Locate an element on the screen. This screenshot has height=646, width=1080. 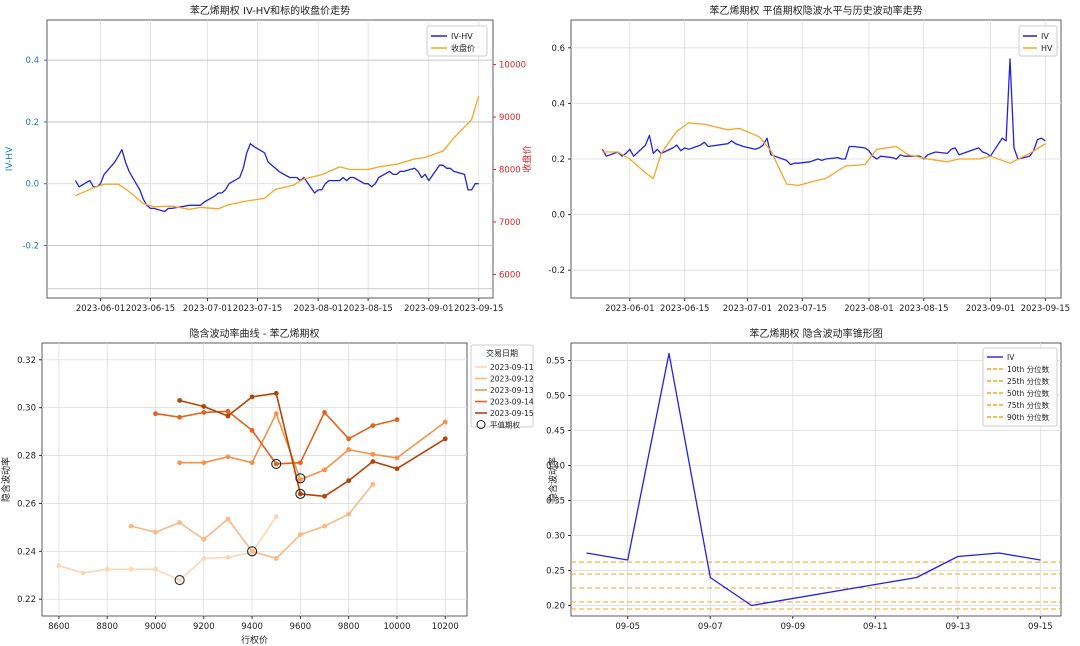
y-tick-label-3-0: 0.20 is located at coordinates (555, 607).